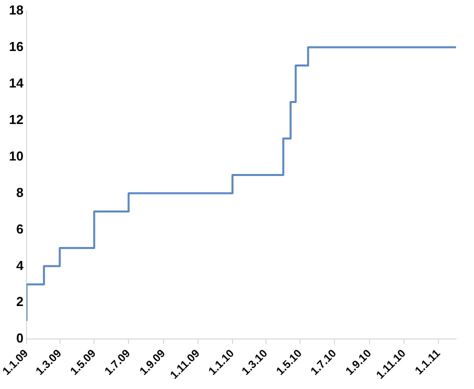 The image size is (474, 389). Describe the element at coordinates (16, 119) in the screenshot. I see `y-tick-label: 12` at that location.